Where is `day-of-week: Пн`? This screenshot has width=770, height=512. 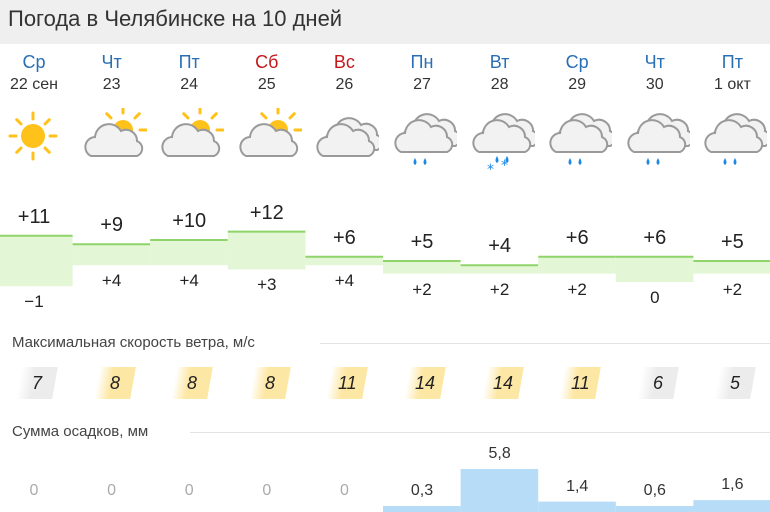
day-of-week: Пн is located at coordinates (422, 62).